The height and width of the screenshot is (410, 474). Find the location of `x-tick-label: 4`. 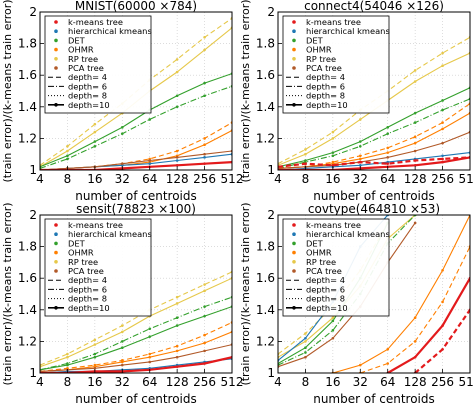

x-tick-label: 4 is located at coordinates (40, 179).